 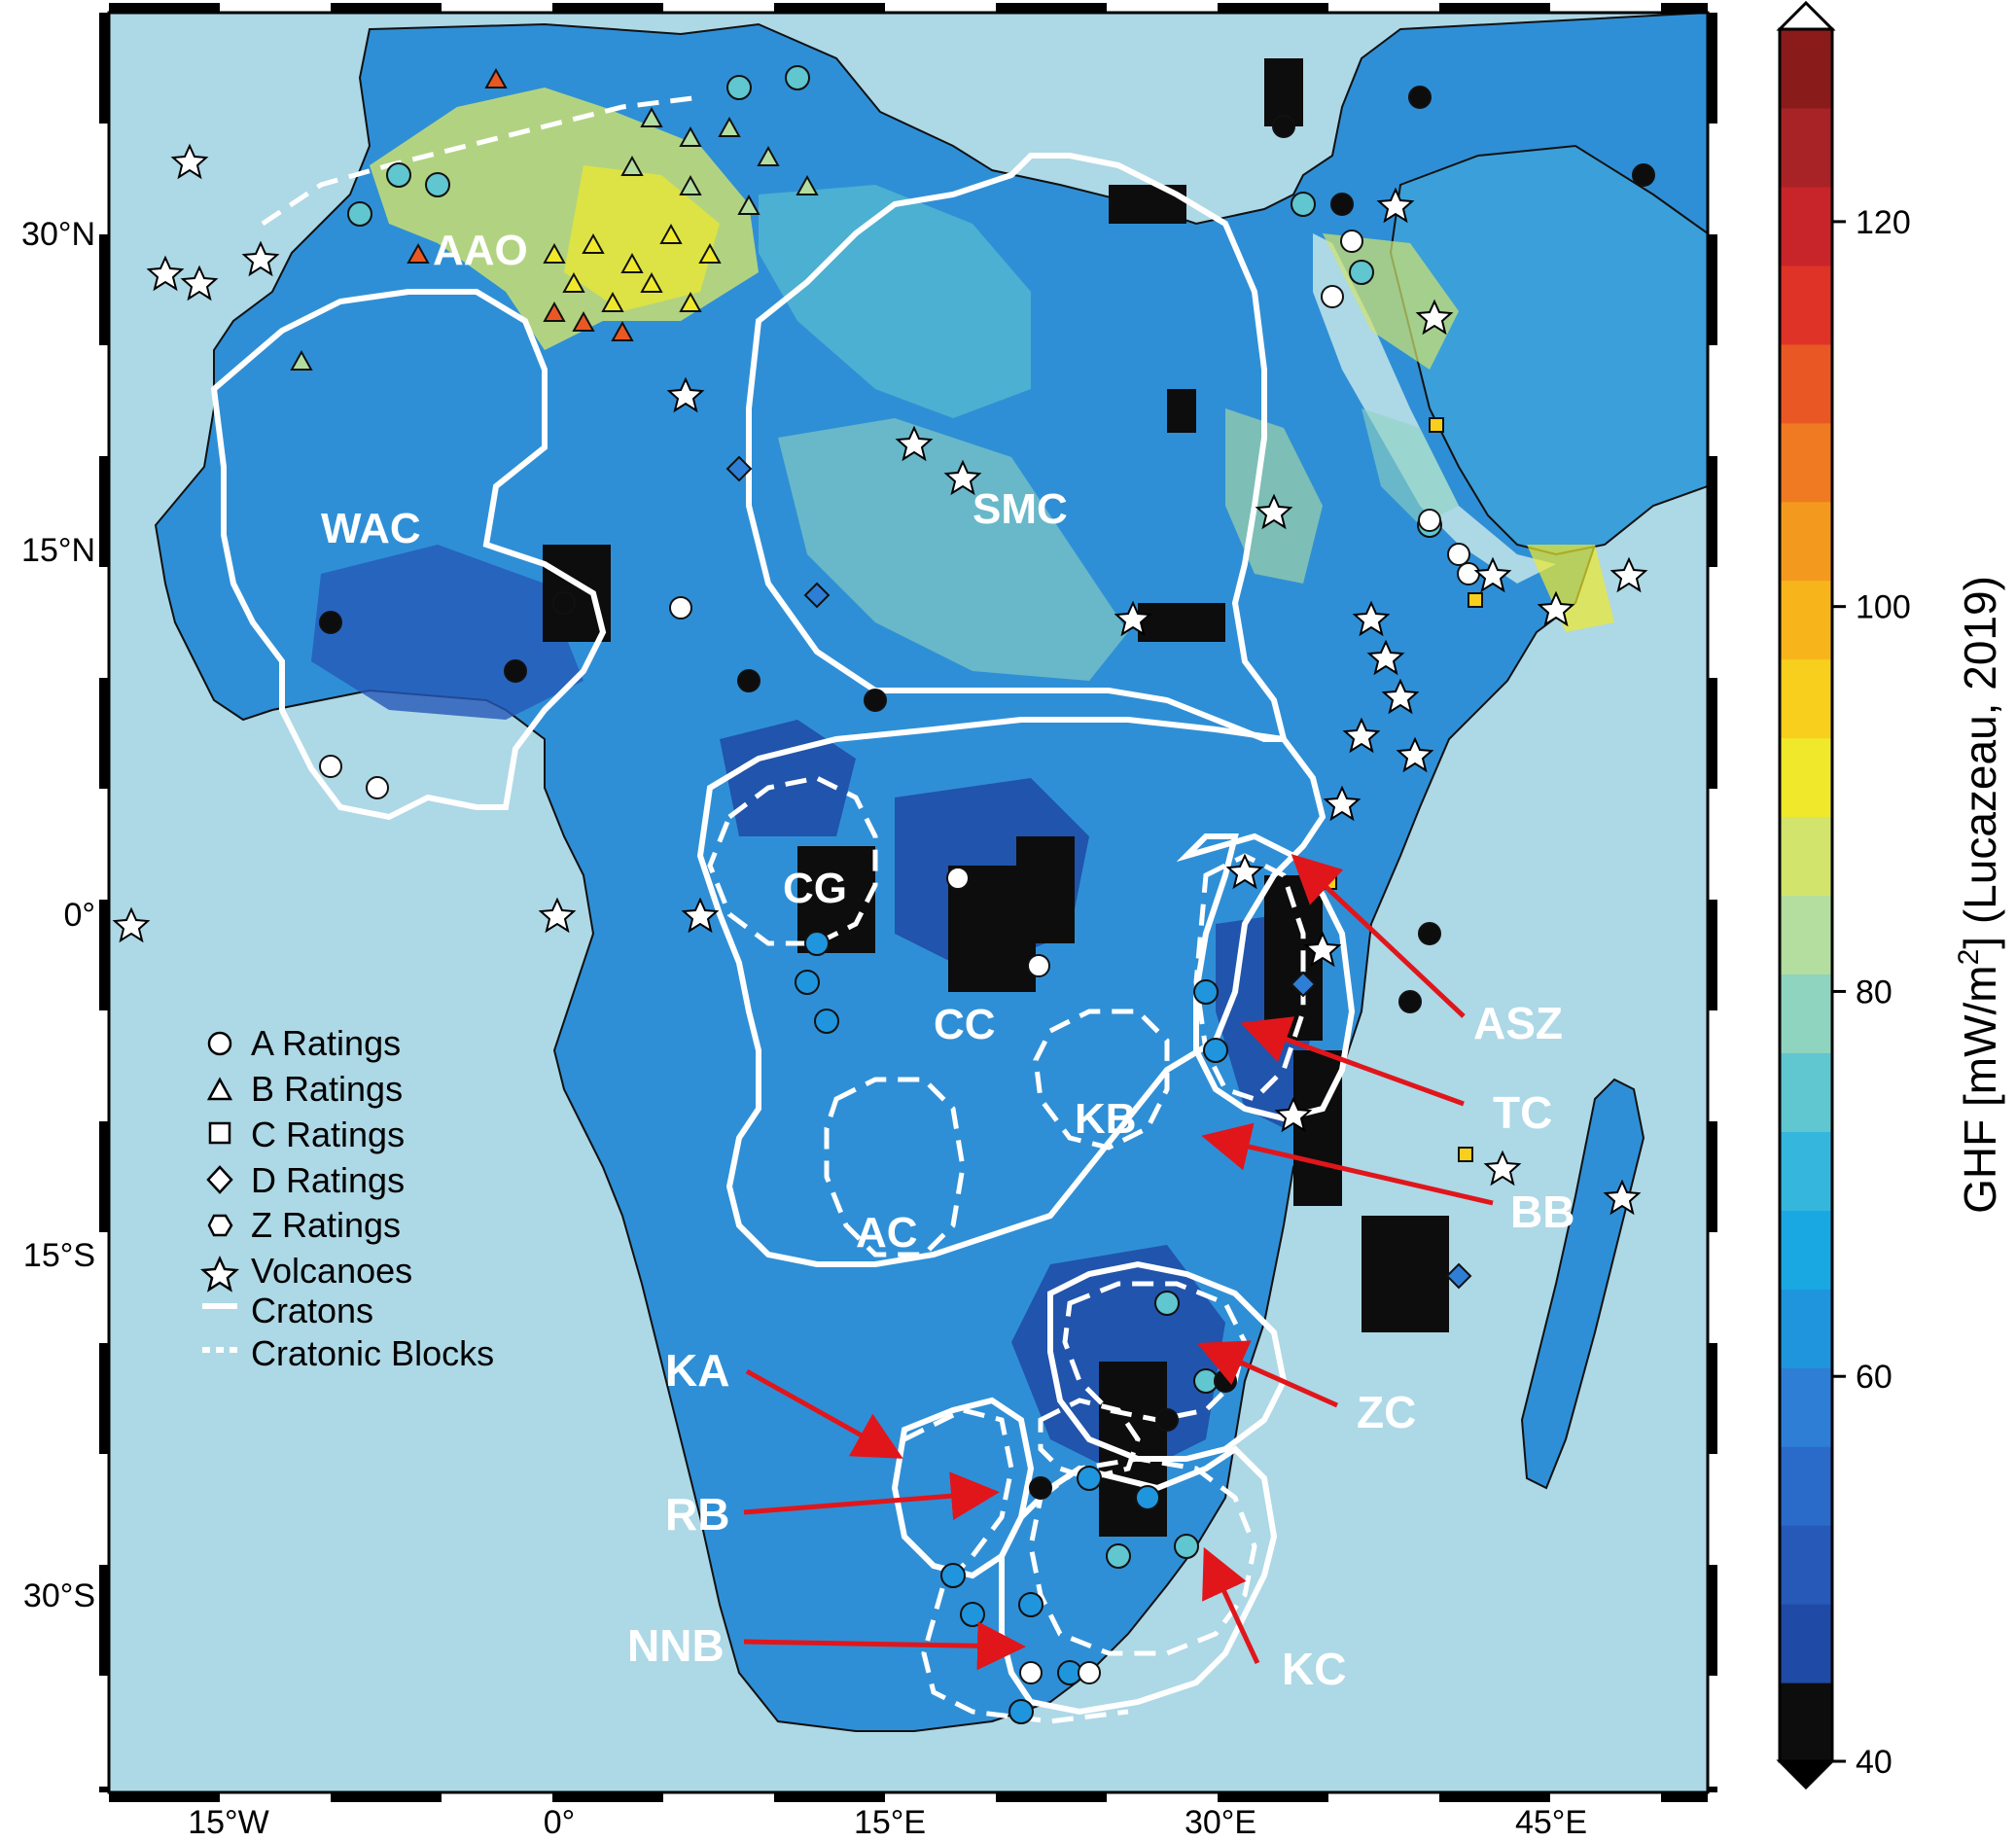 What do you see at coordinates (1352, 1061) in the screenshot?
I see `tc-arrow` at bounding box center [1352, 1061].